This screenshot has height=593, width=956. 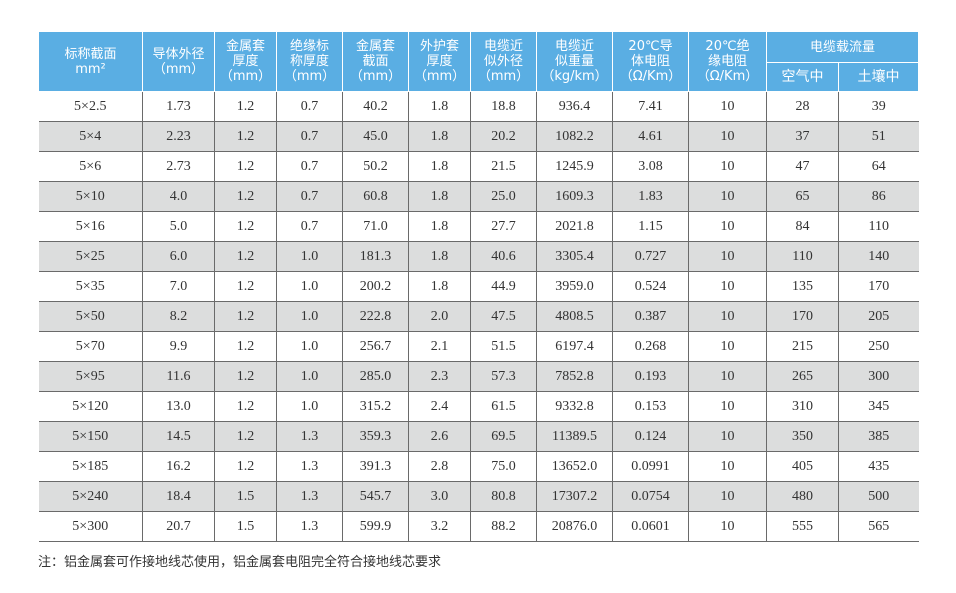 What do you see at coordinates (503, 346) in the screenshot?
I see `table-cell: 51.5` at bounding box center [503, 346].